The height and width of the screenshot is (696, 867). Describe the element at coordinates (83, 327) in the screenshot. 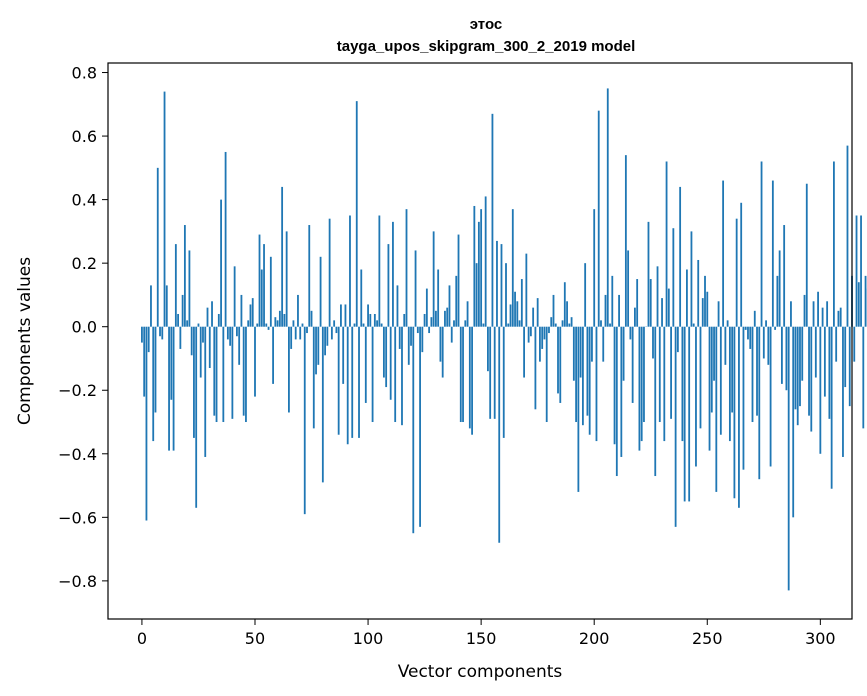

I see `y-axis-ticks: 0.8 0.6 0.4 0.2 0.0 −0.2 −0.4 −0.6 −0.8` at that location.